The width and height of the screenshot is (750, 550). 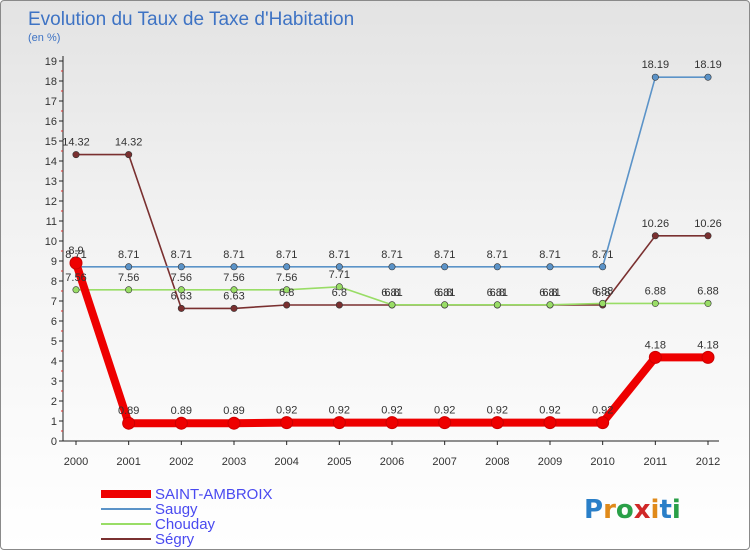 I want to click on y-tick-label: 3, so click(x=54, y=382).